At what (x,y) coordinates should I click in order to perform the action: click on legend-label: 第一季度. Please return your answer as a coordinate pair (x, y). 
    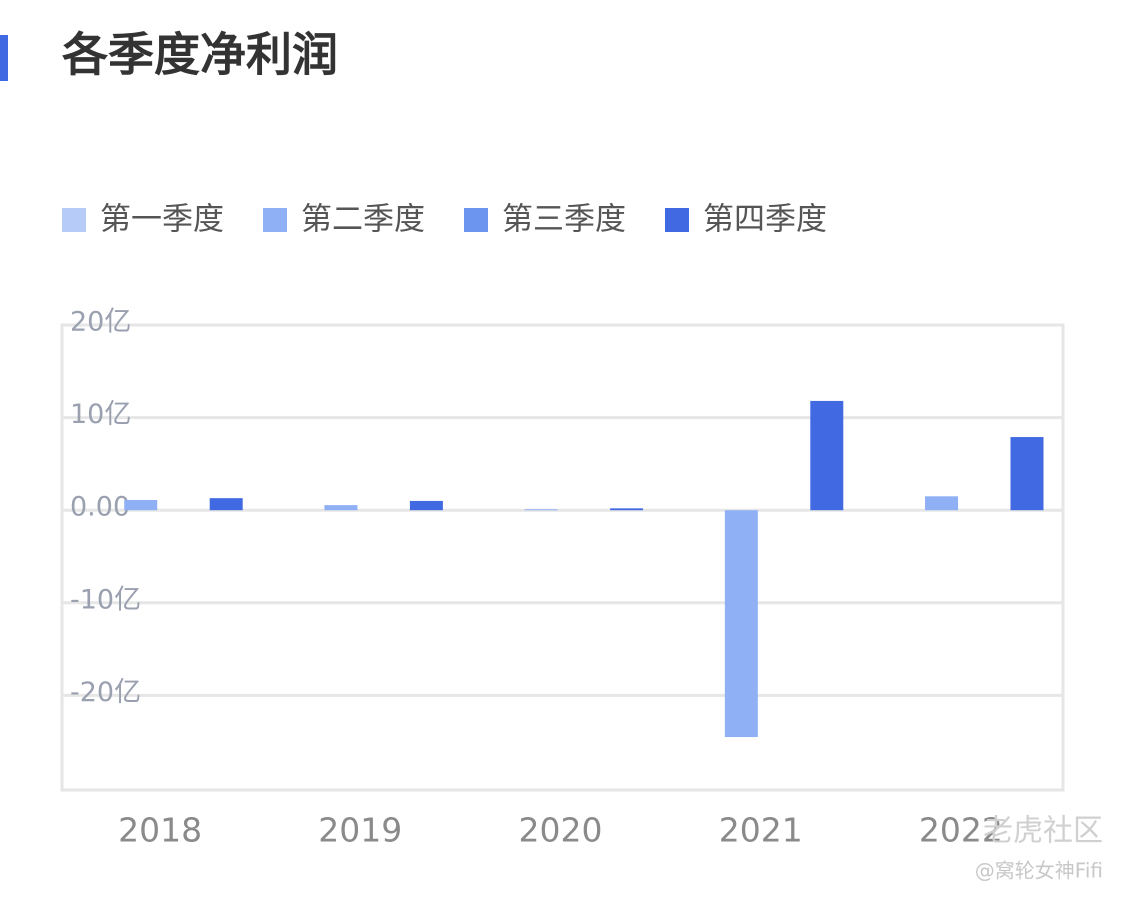
    Looking at the image, I should click on (162, 220).